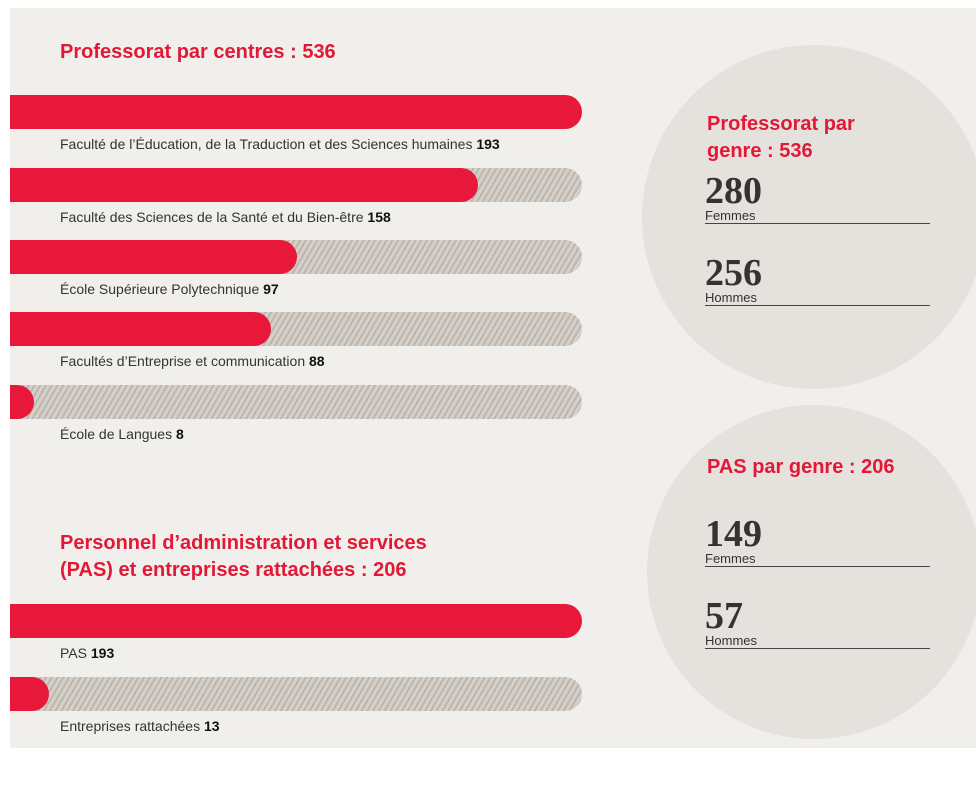 This screenshot has height=806, width=976. I want to click on label-text: PAS, so click(75, 653).